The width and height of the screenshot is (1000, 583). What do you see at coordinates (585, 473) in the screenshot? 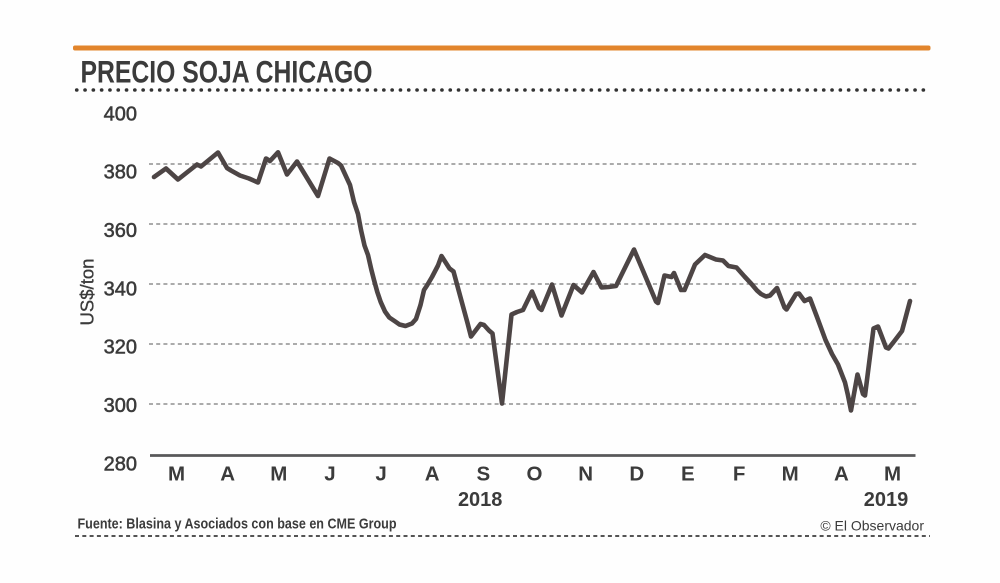
I see `svg-text: N` at bounding box center [585, 473].